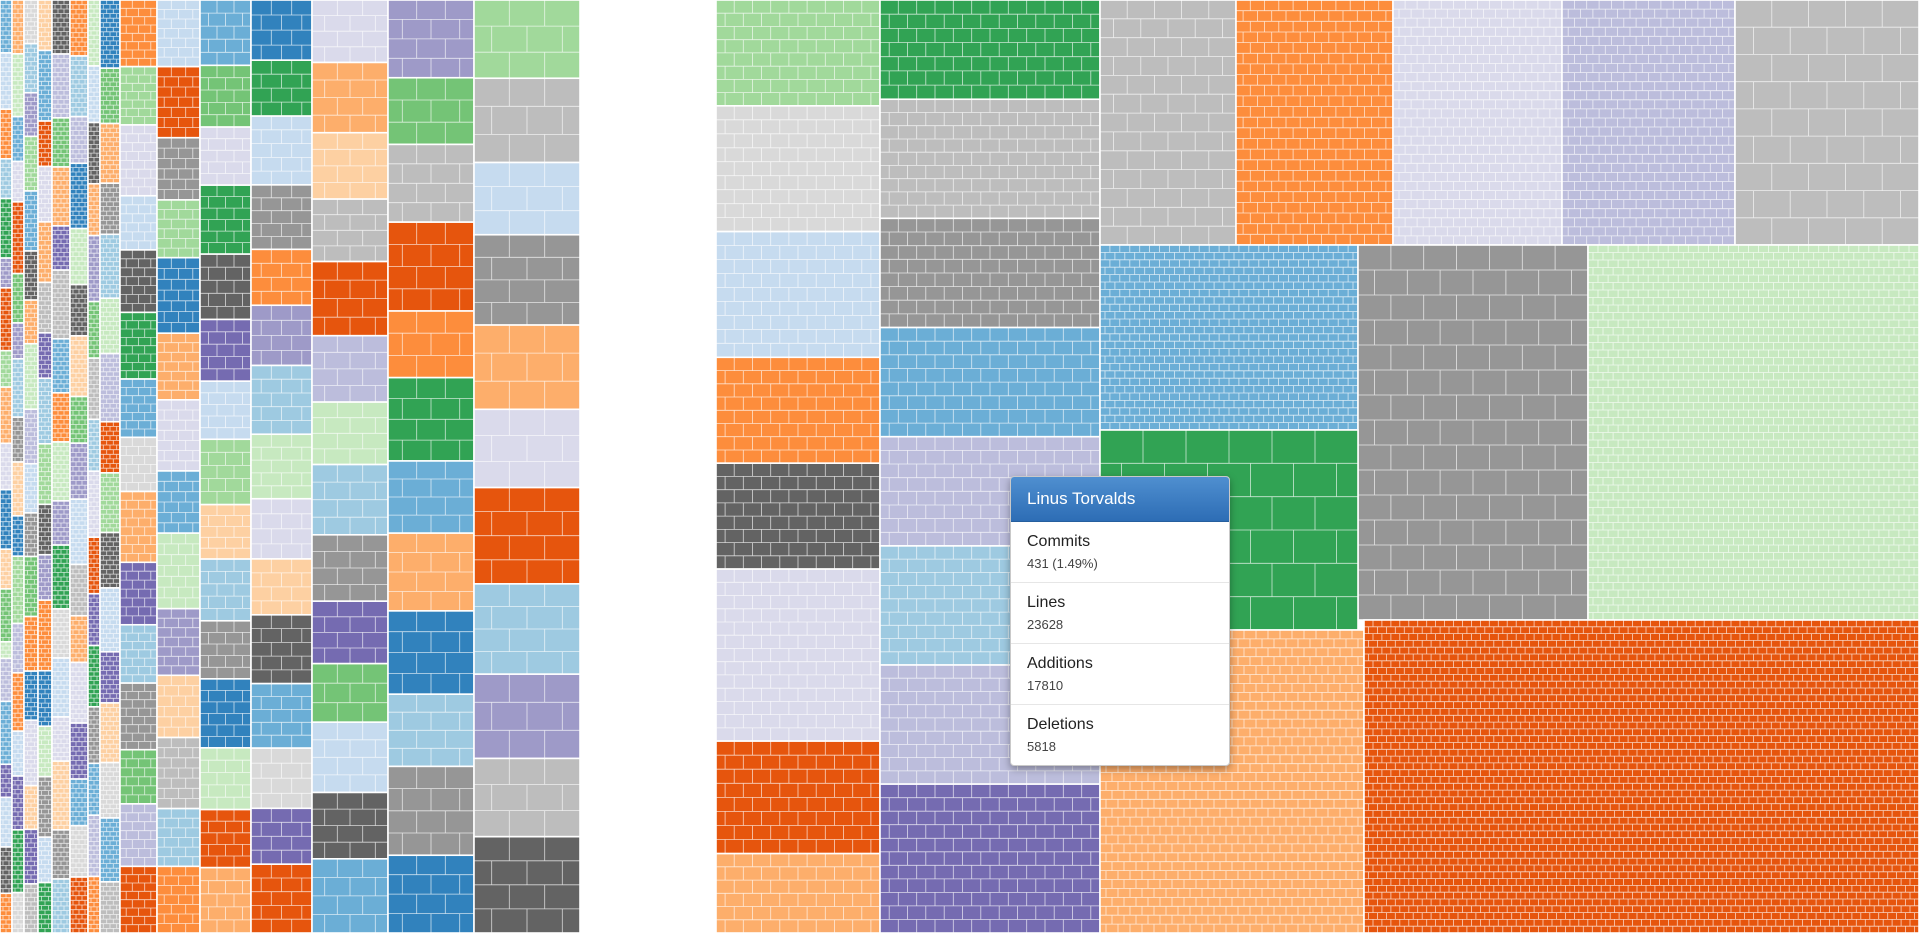 The height and width of the screenshot is (933, 1919). I want to click on contributor-block-c10-b14, so click(225, 899).